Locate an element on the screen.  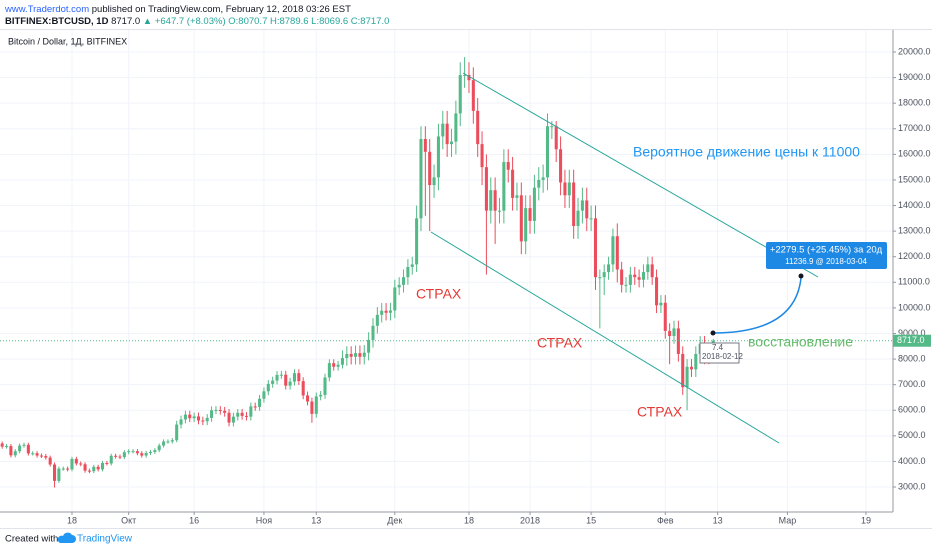
recovery-label: восстановление is located at coordinates (800, 342).